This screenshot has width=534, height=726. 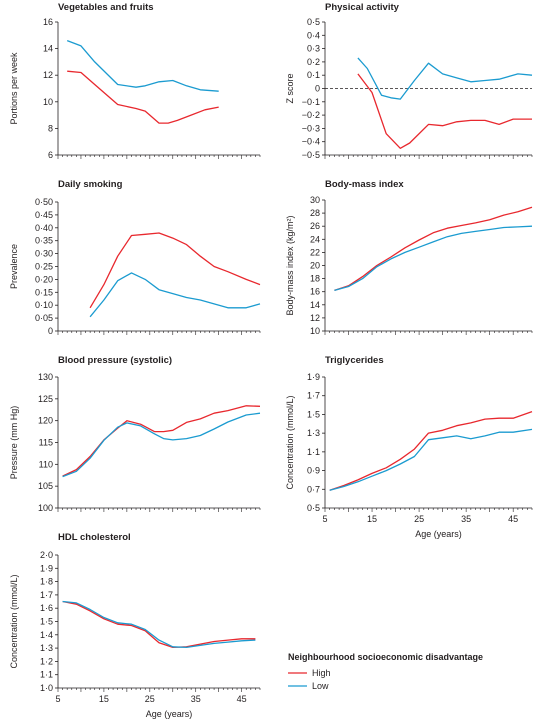 I want to click on y-tick-label: 0·30, so click(x=44, y=254).